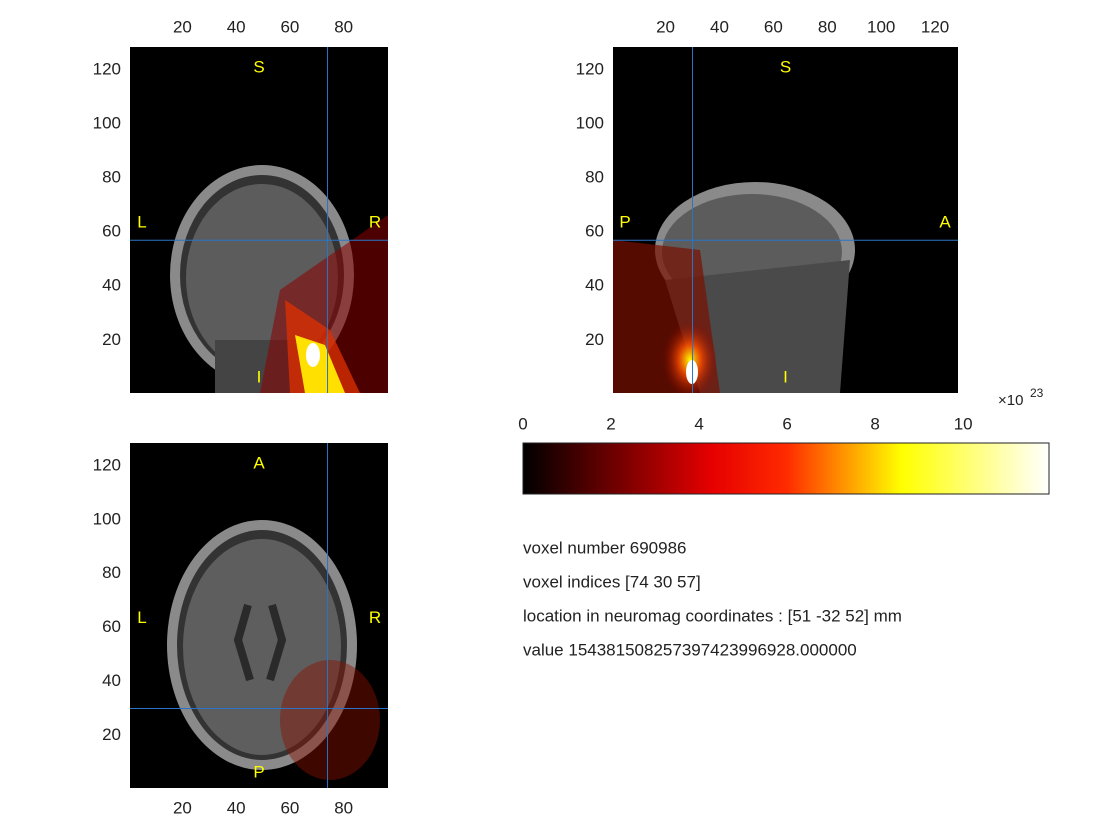  I want to click on colorbar-tick-label: 10, so click(963, 423).